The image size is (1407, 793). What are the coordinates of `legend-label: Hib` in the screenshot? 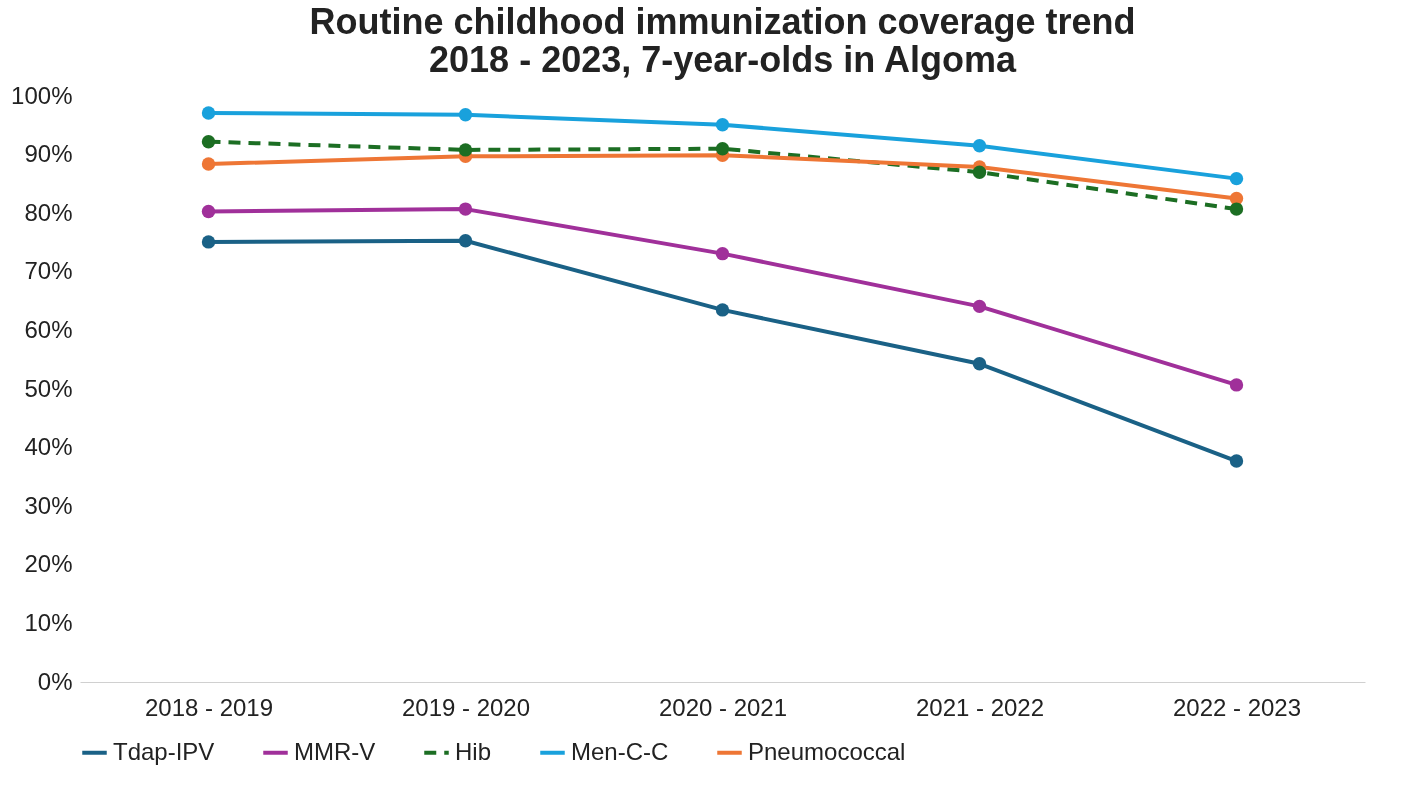 It's located at (473, 751).